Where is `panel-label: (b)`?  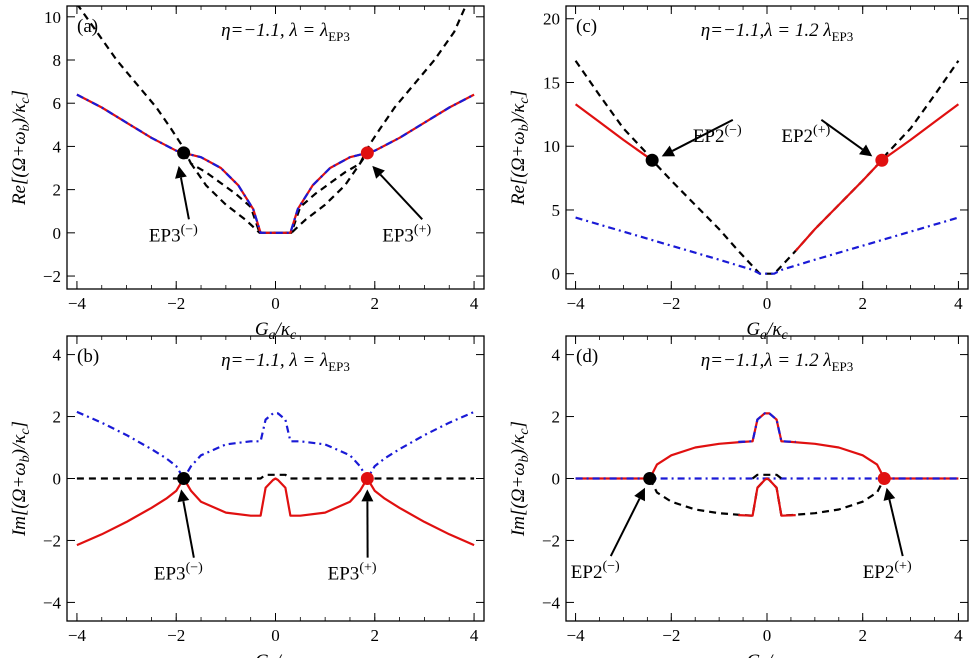 panel-label: (b) is located at coordinates (88, 356).